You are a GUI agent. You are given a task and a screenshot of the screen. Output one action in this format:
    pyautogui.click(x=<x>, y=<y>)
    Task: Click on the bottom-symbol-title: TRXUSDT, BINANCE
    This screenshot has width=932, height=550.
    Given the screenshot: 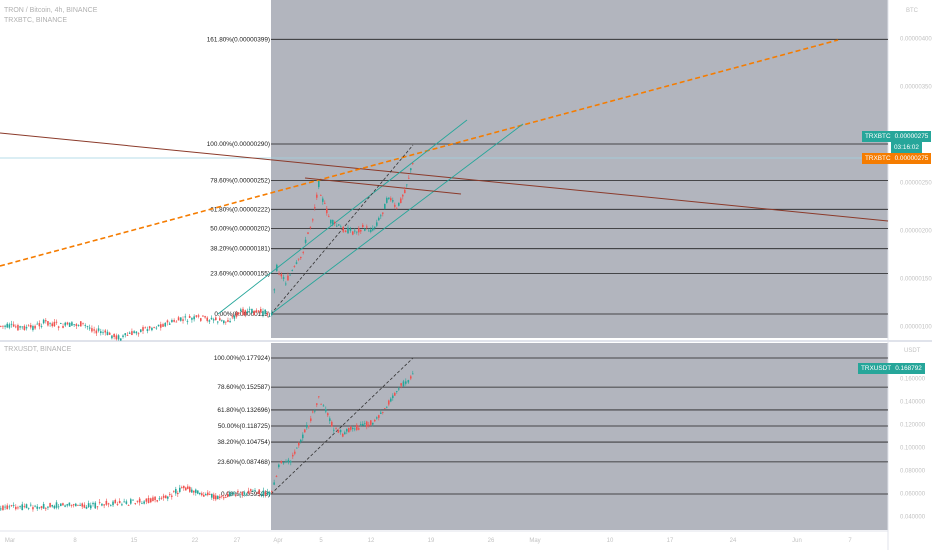 What is the action you would take?
    pyautogui.click(x=38, y=349)
    